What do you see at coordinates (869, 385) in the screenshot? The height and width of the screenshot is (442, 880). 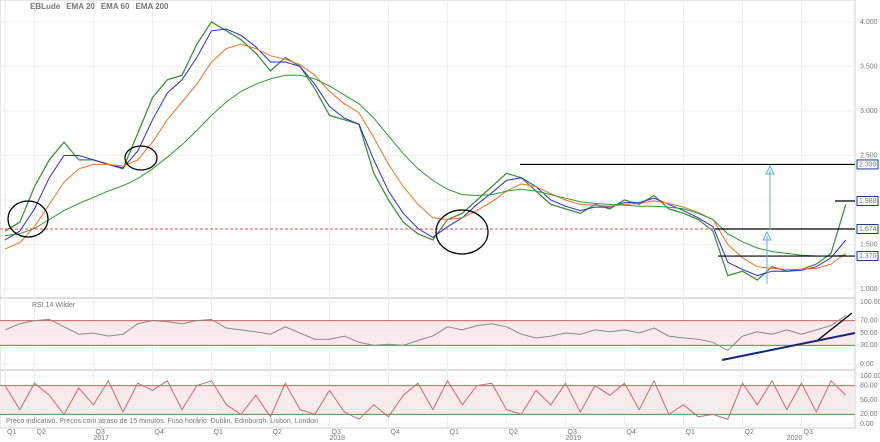 I see `y-tick-label: 80.00` at bounding box center [869, 385].